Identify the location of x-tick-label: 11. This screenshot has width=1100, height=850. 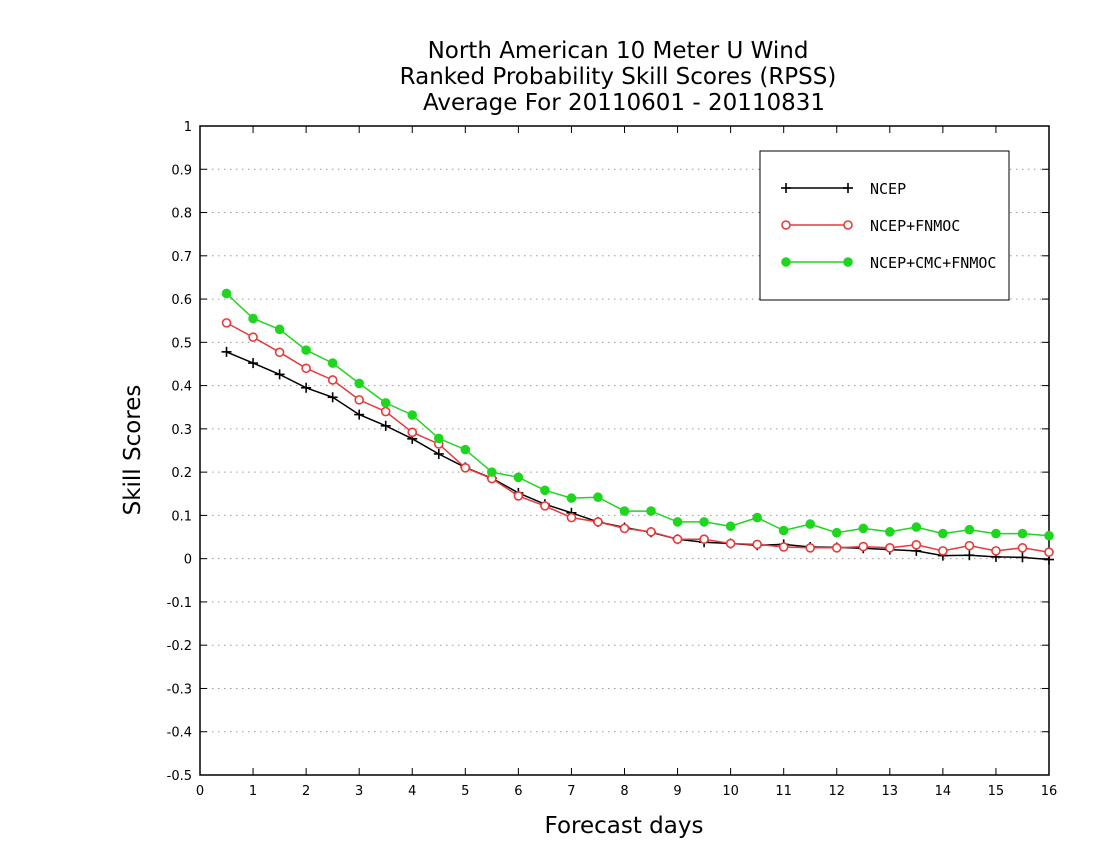
(783, 791).